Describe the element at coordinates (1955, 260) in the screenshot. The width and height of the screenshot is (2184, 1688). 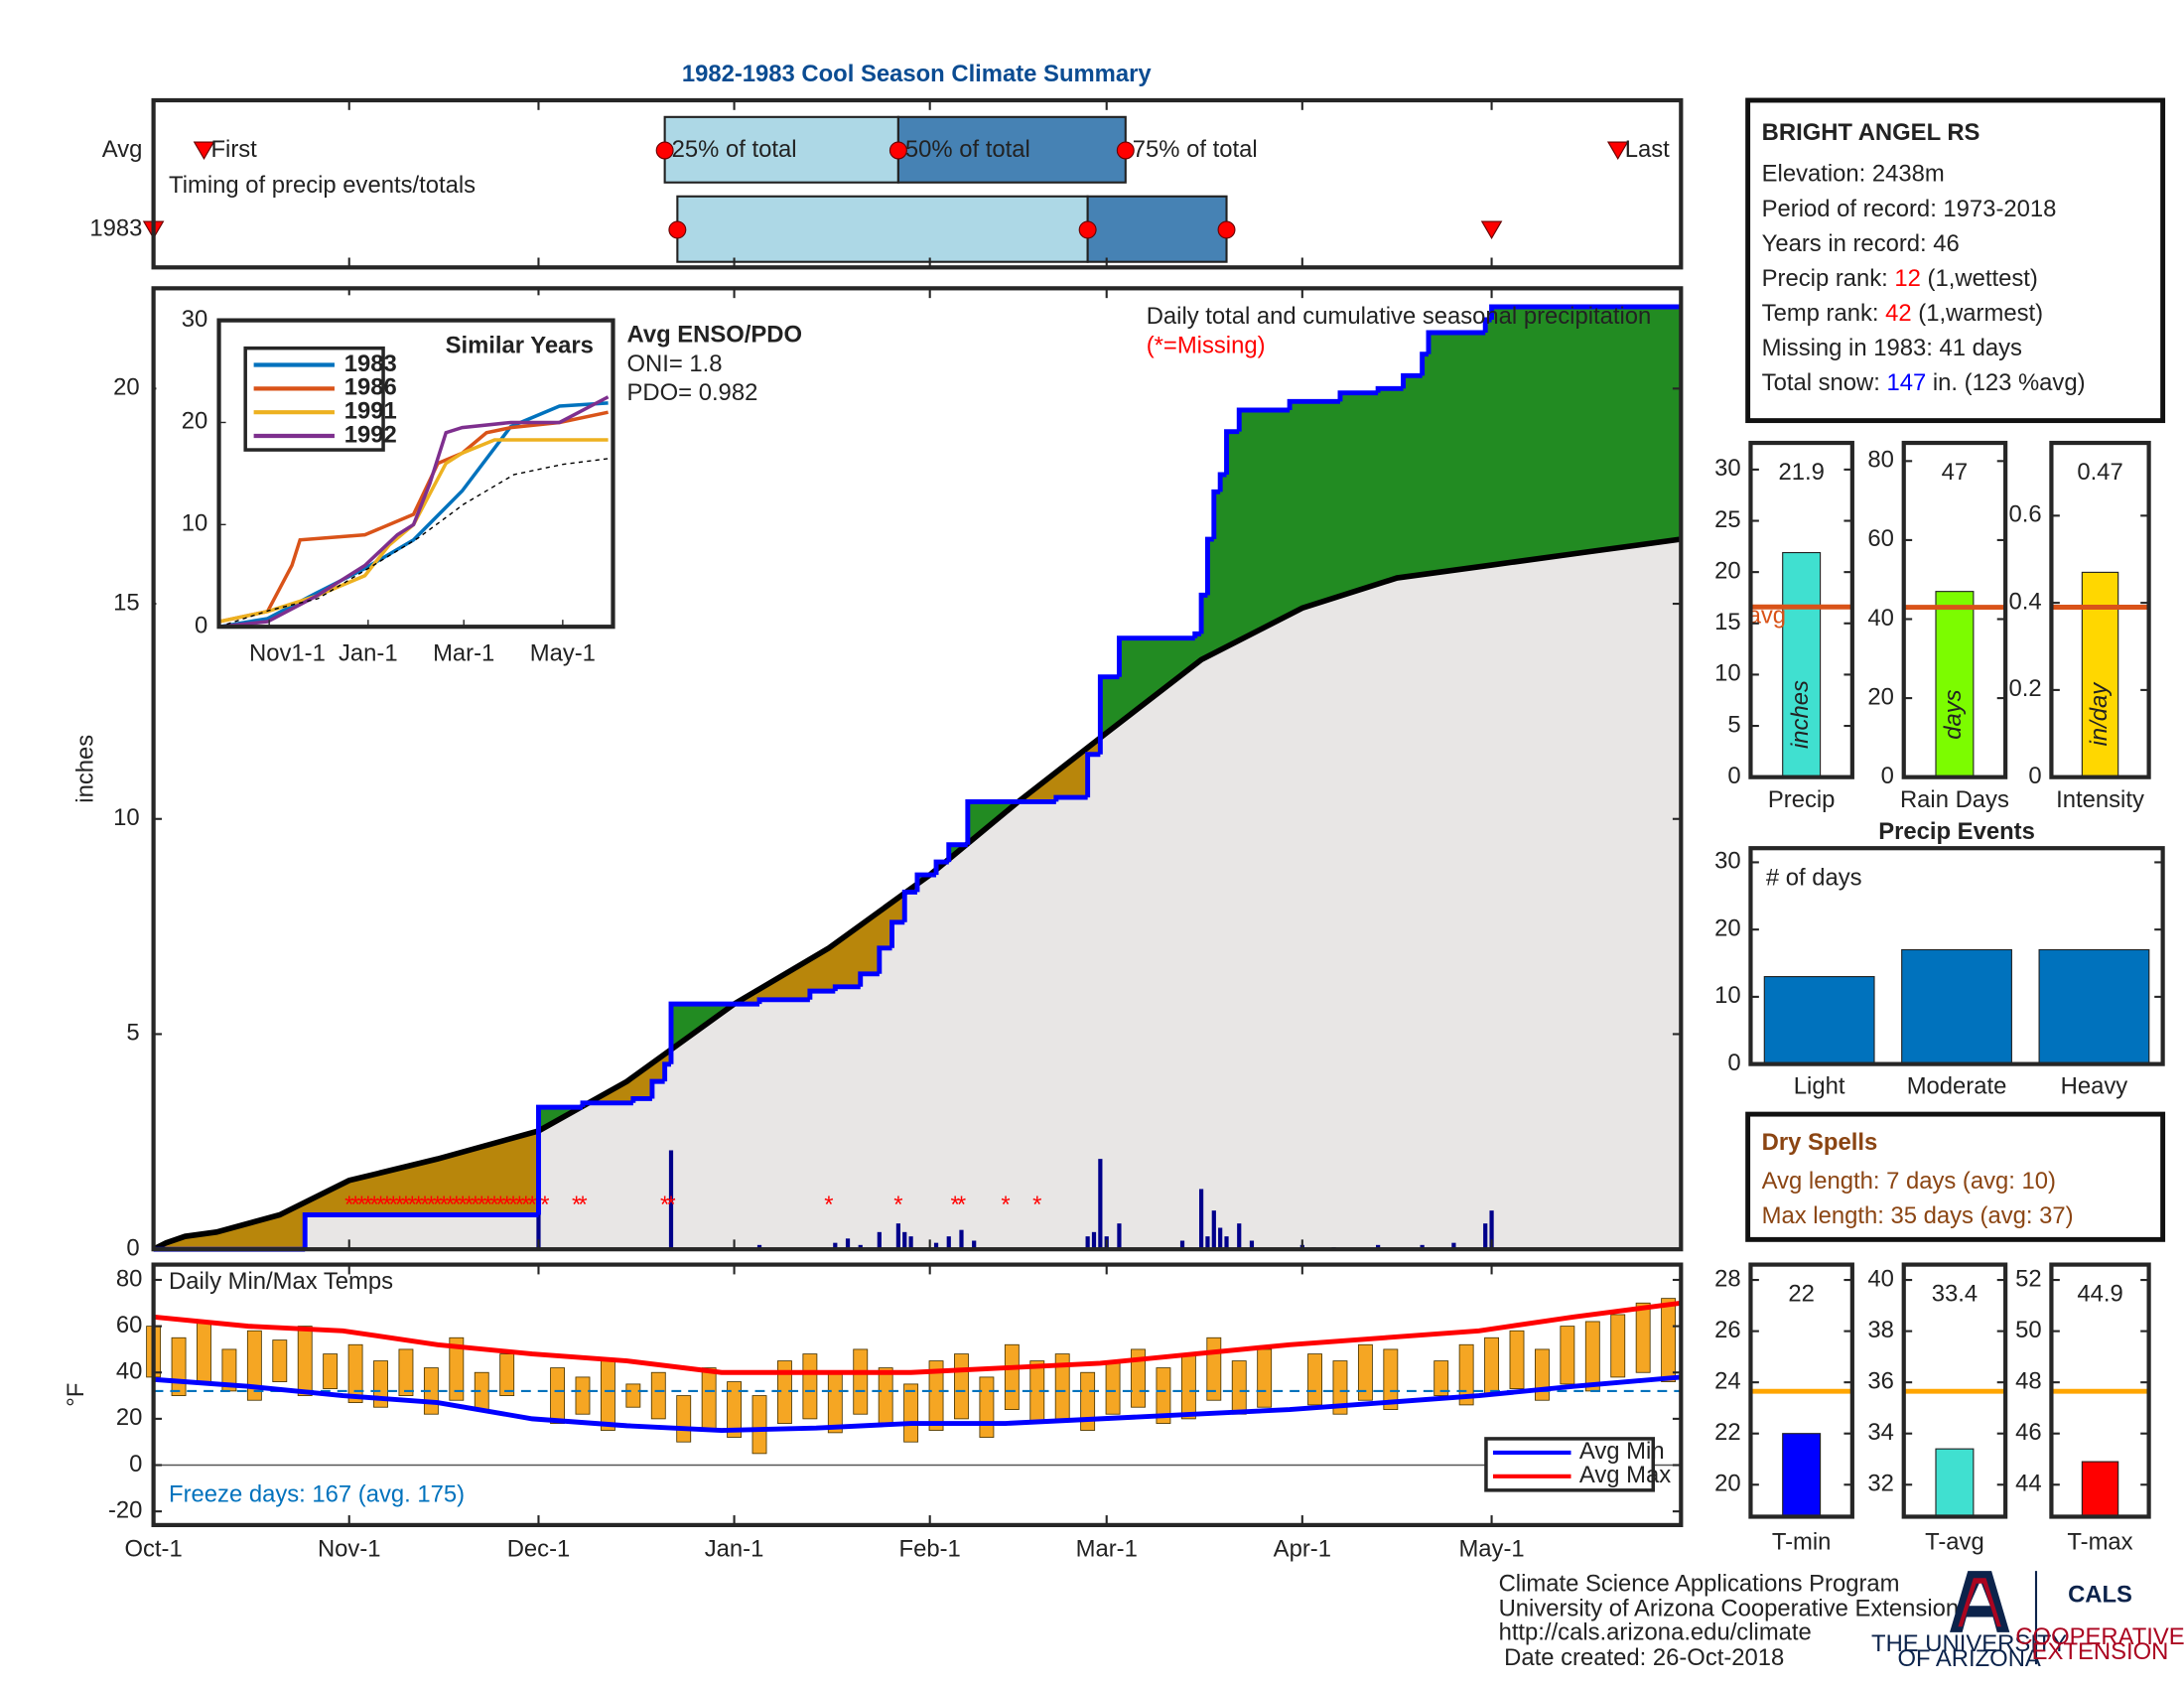
I see `station-box` at that location.